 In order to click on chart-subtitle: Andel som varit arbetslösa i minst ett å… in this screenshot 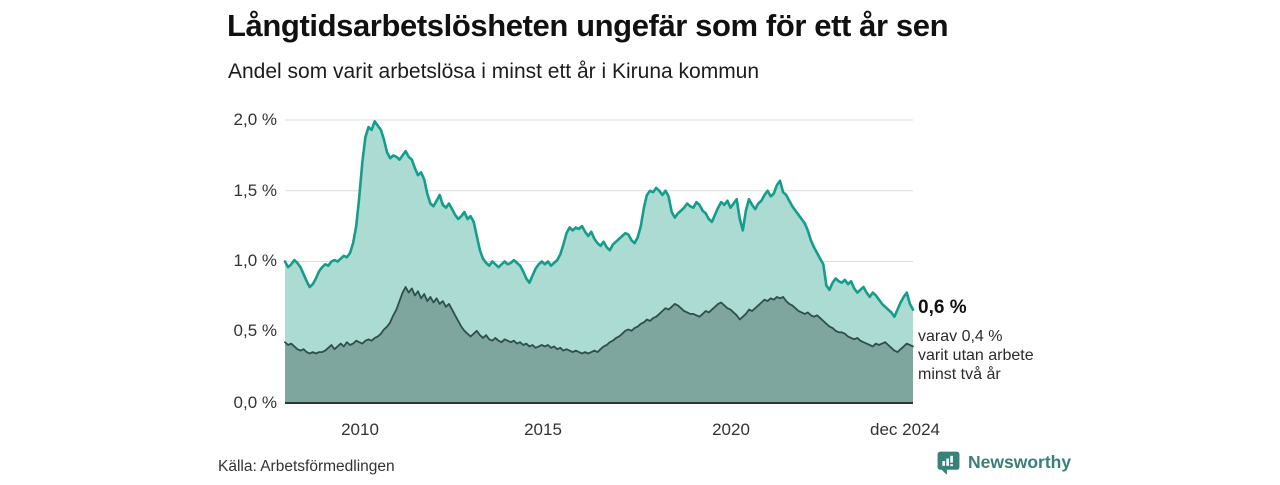, I will do `click(494, 71)`.